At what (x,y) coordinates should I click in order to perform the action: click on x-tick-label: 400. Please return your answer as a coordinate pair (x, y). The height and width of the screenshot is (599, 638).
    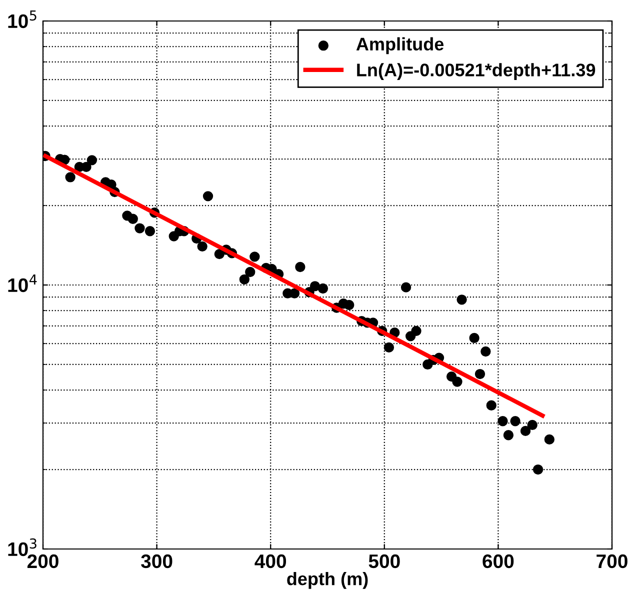
    Looking at the image, I should click on (270, 561).